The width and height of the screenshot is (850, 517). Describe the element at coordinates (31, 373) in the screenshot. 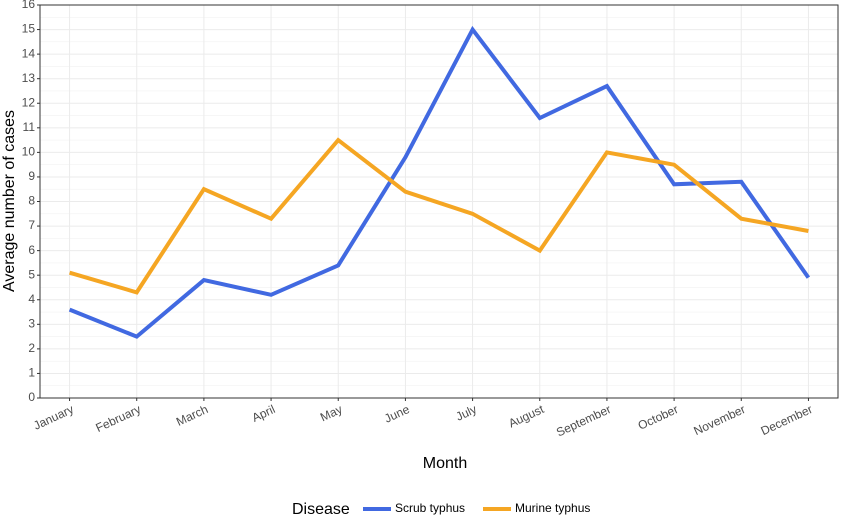

I see `y-tick-label: 1` at that location.